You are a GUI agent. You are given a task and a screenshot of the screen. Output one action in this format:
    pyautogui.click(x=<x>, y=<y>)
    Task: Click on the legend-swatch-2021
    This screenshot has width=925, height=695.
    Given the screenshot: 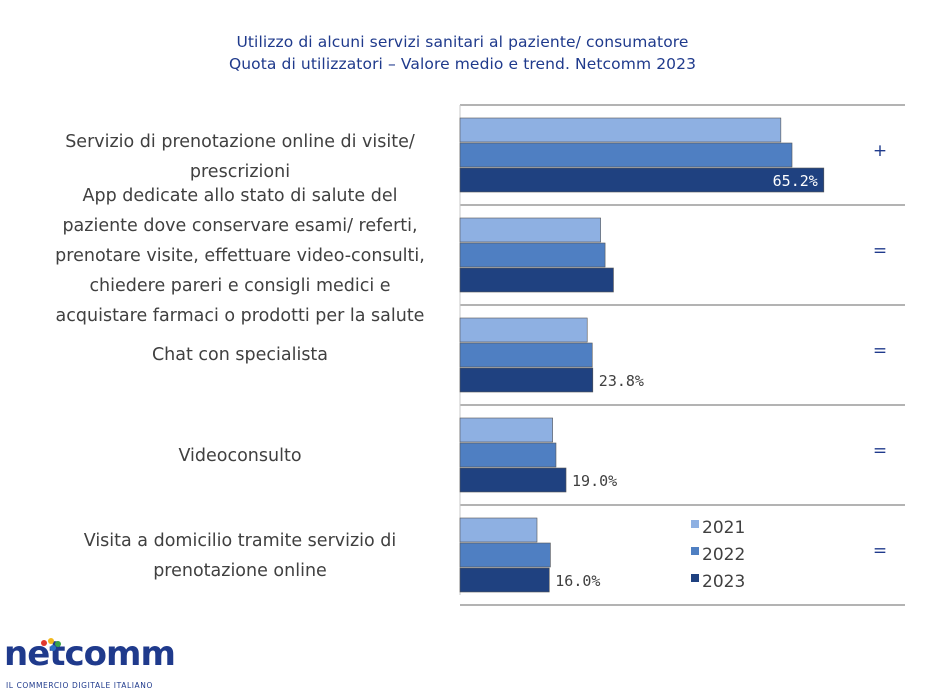 What is the action you would take?
    pyautogui.click(x=695, y=524)
    